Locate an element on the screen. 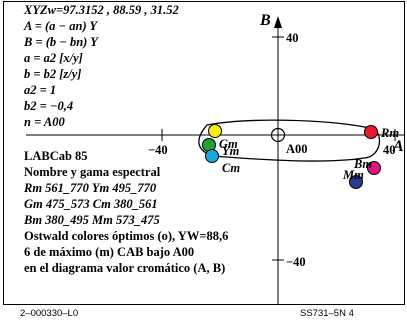  footer-right-code: SS731–5N 4 is located at coordinates (327, 313).